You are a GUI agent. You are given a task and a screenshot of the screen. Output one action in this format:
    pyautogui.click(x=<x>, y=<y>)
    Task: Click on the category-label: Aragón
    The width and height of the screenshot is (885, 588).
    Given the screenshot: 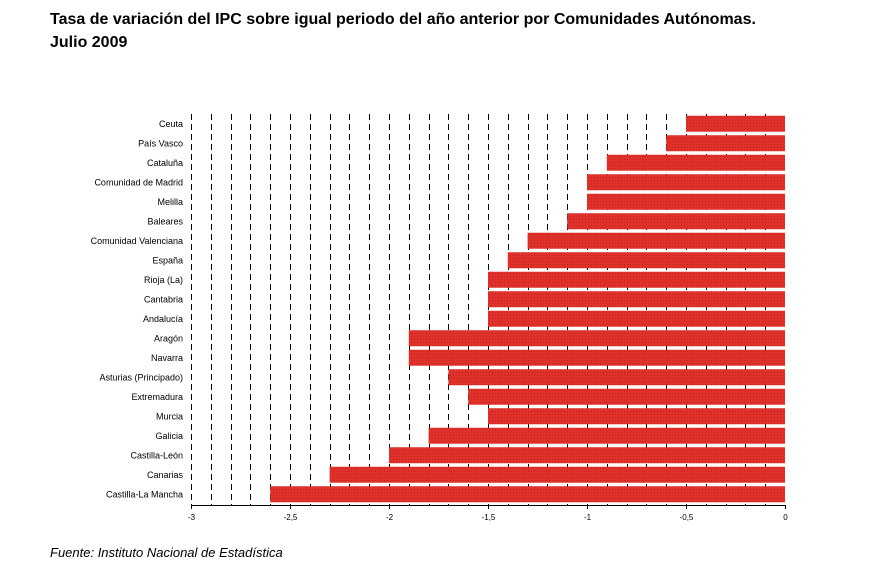 What is the action you would take?
    pyautogui.click(x=168, y=338)
    